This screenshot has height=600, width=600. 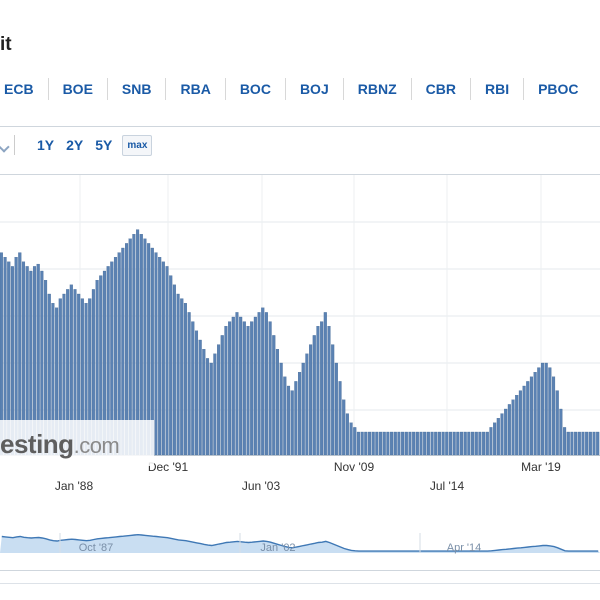 What do you see at coordinates (557, 89) in the screenshot?
I see `tab-pboc: PBOC` at bounding box center [557, 89].